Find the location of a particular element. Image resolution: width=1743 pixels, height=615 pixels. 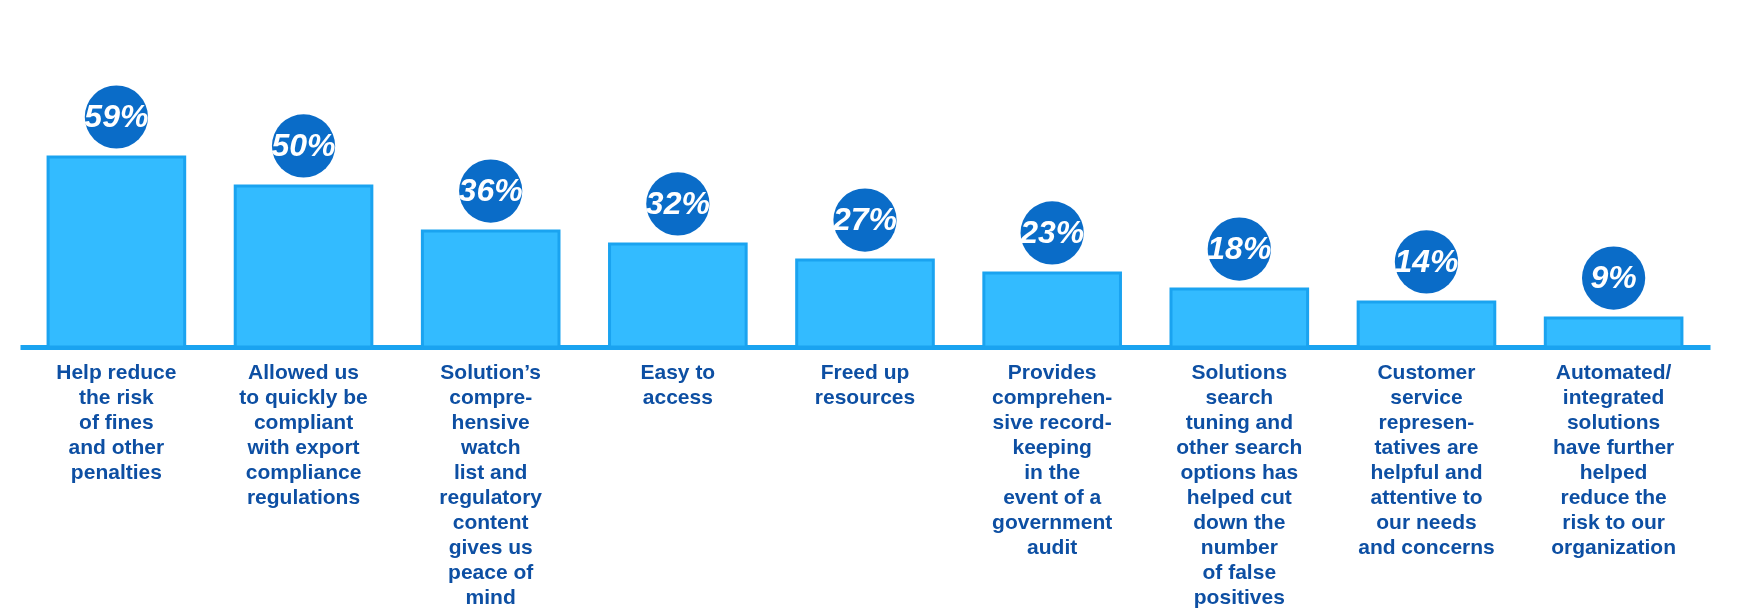

data-label: 59% is located at coordinates (116, 116).